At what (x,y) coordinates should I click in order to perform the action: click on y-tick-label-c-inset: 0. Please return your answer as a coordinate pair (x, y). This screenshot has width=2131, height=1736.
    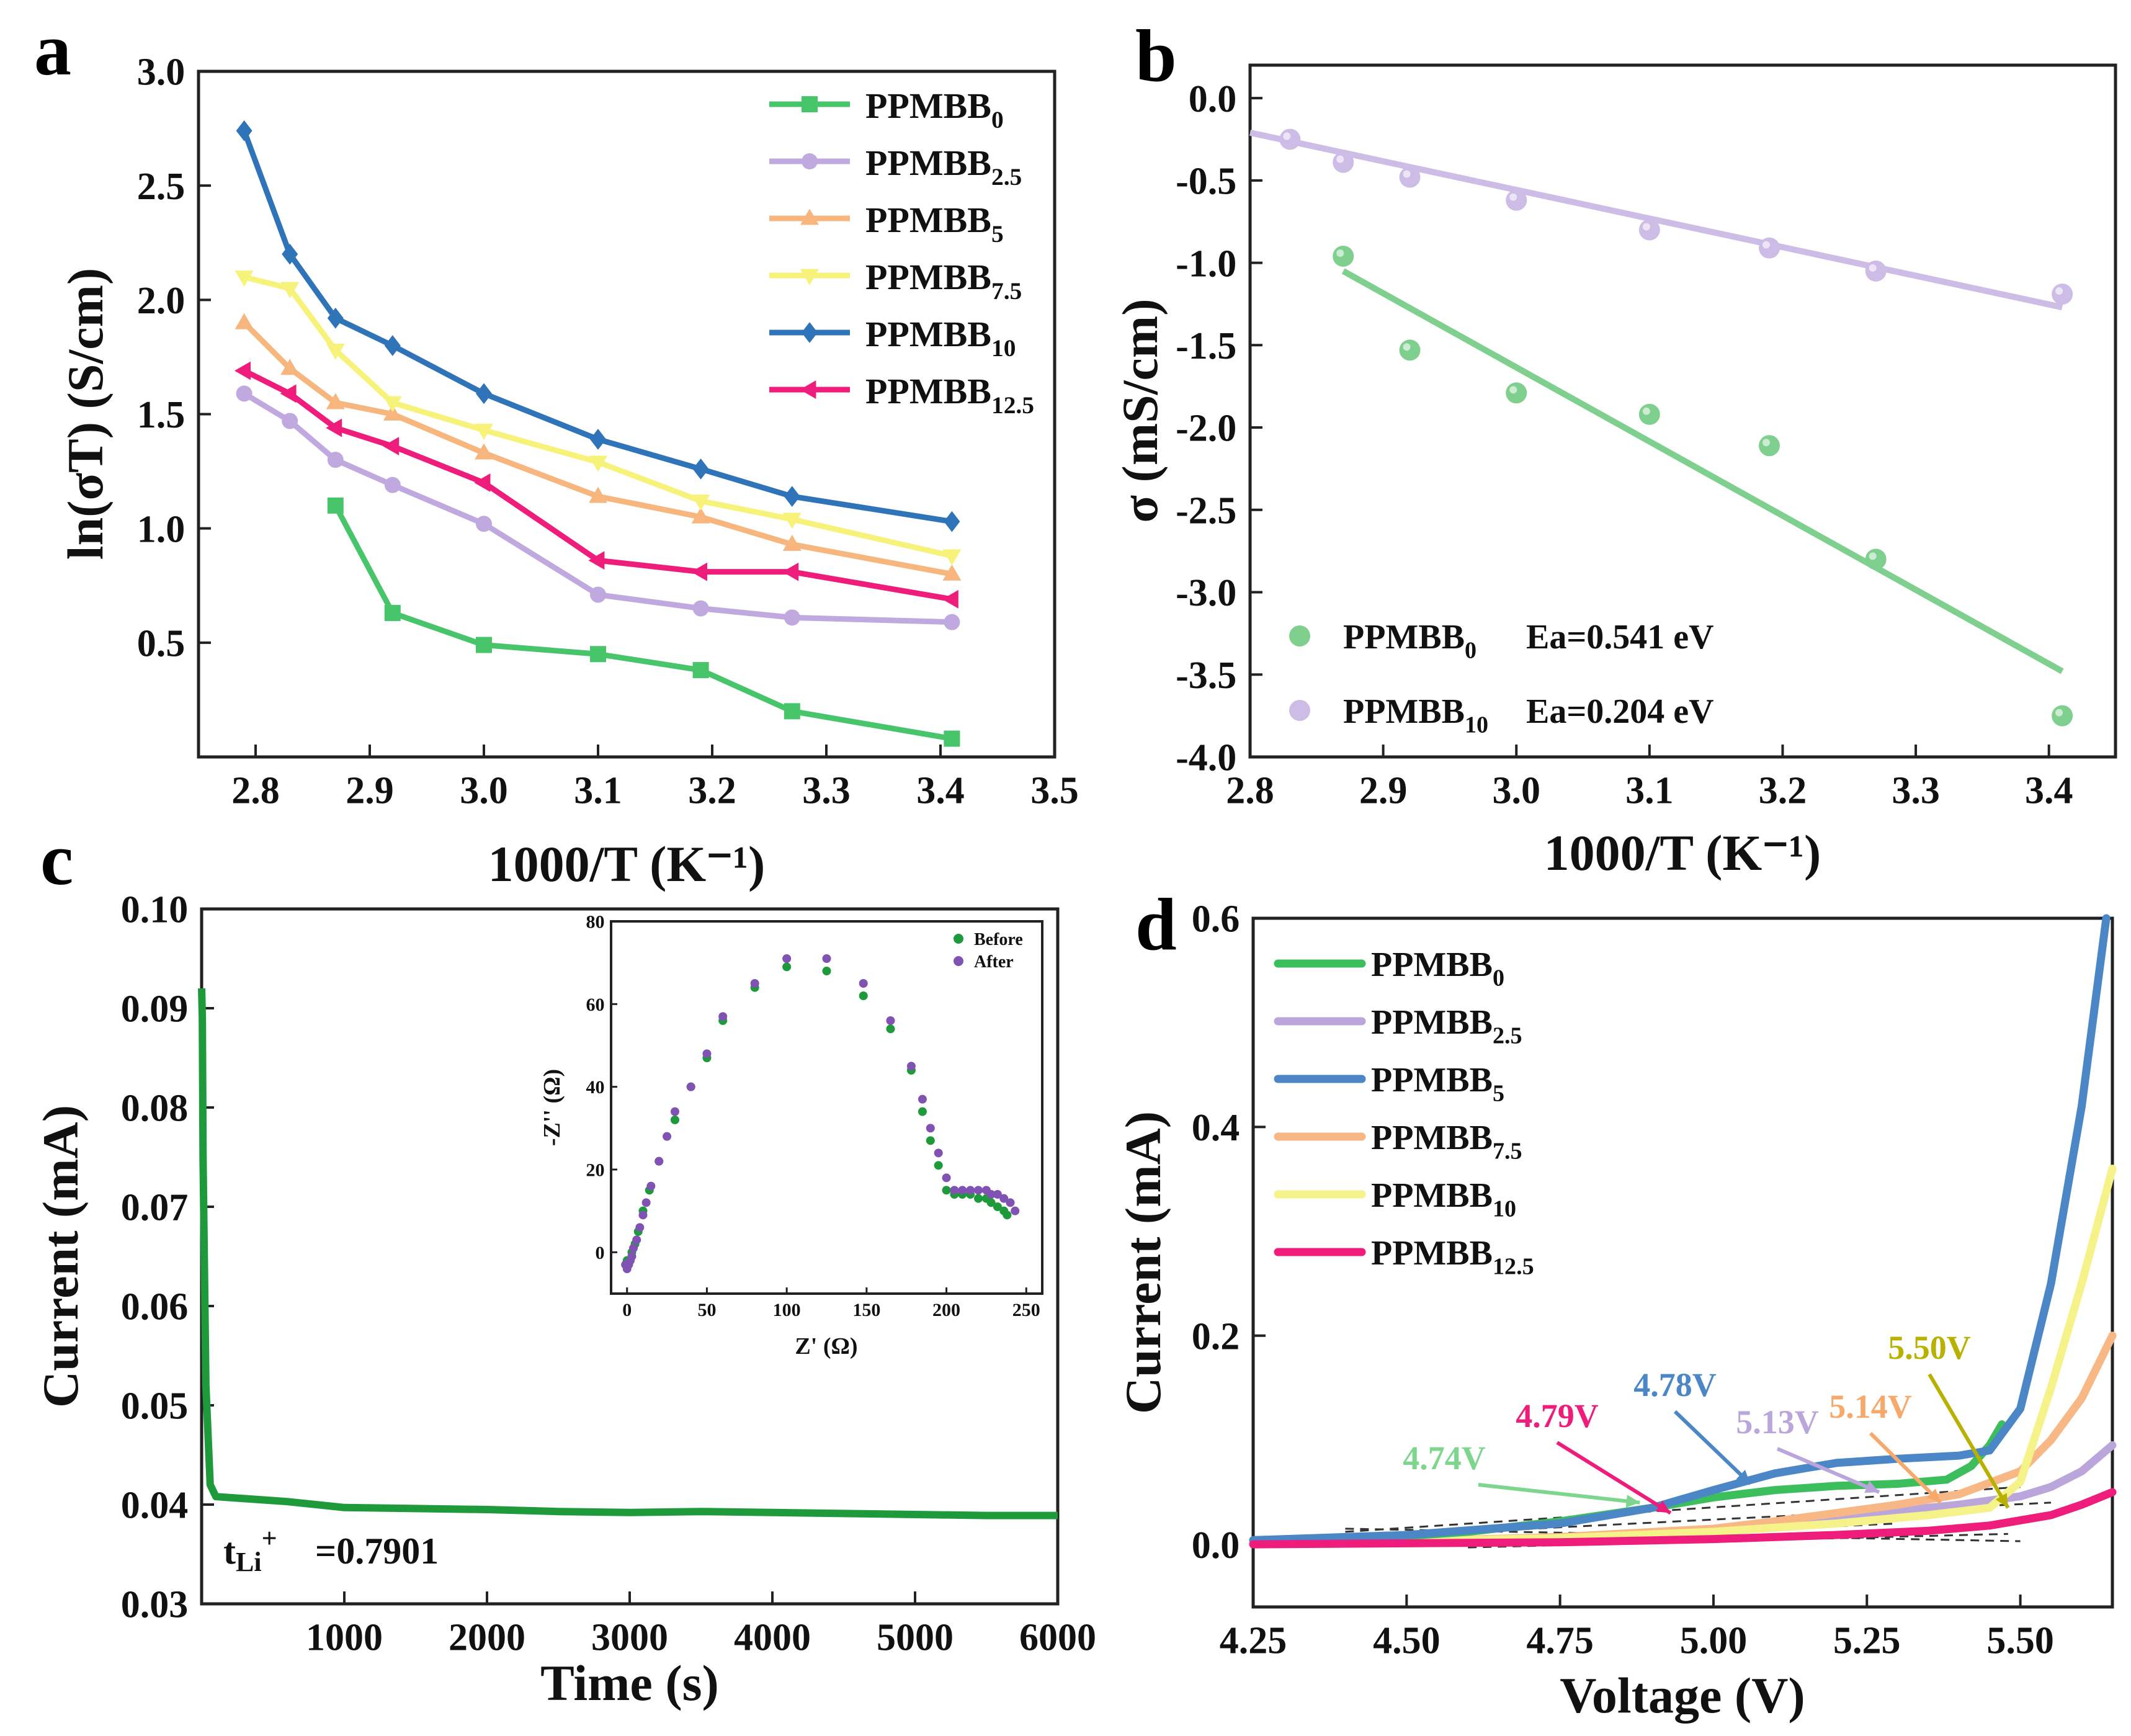
    Looking at the image, I should click on (600, 1253).